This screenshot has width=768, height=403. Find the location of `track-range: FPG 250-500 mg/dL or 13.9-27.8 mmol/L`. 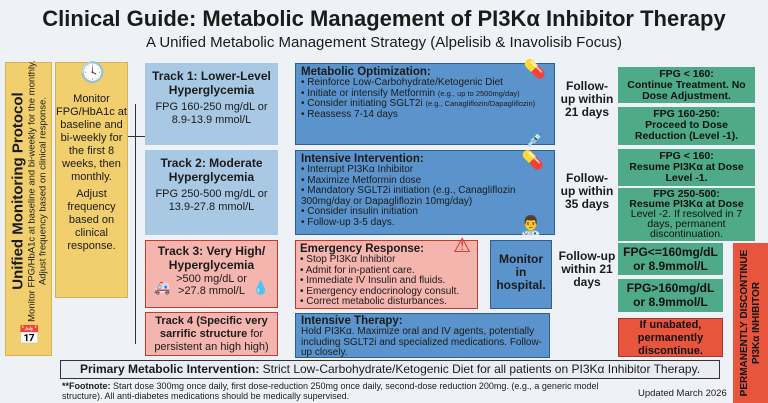

track-range: FPG 250-500 mg/dL or 13.9-27.8 mmol/L is located at coordinates (211, 200).